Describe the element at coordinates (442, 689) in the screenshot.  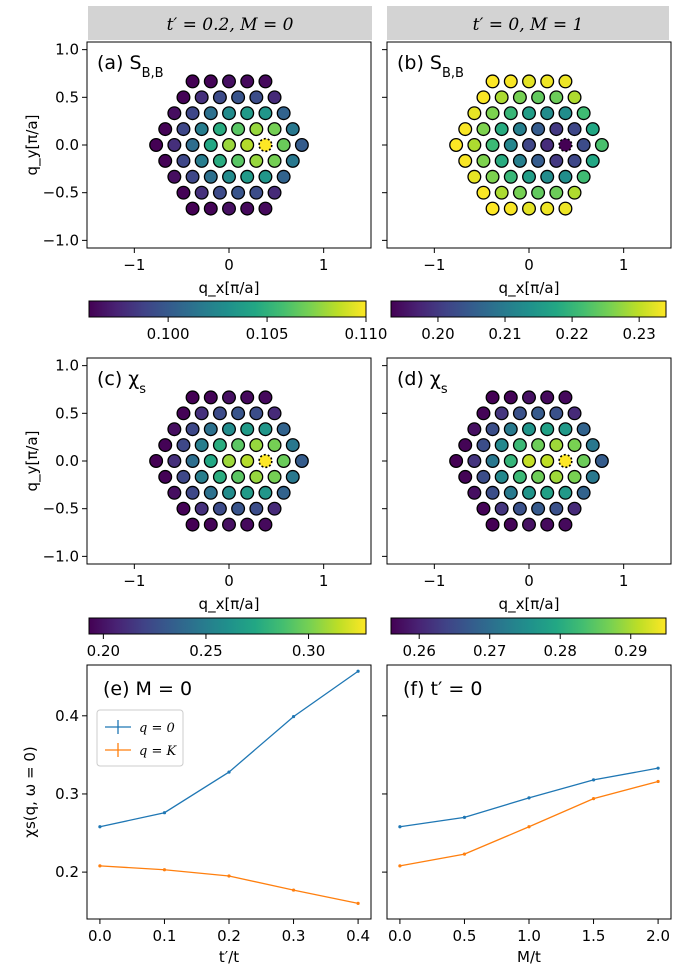
I see `panel-label: (f) t′ = 0` at that location.